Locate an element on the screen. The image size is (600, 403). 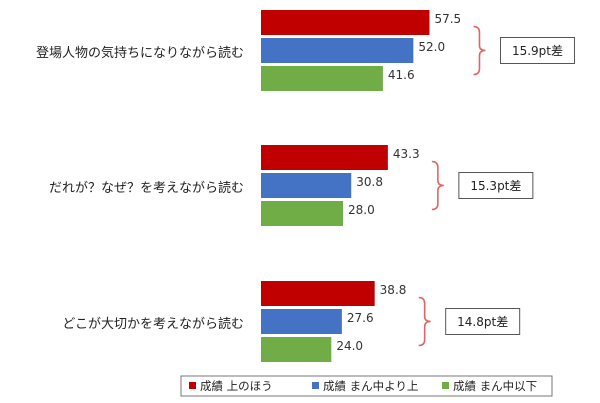
value-label: 43.3 is located at coordinates (406, 154).